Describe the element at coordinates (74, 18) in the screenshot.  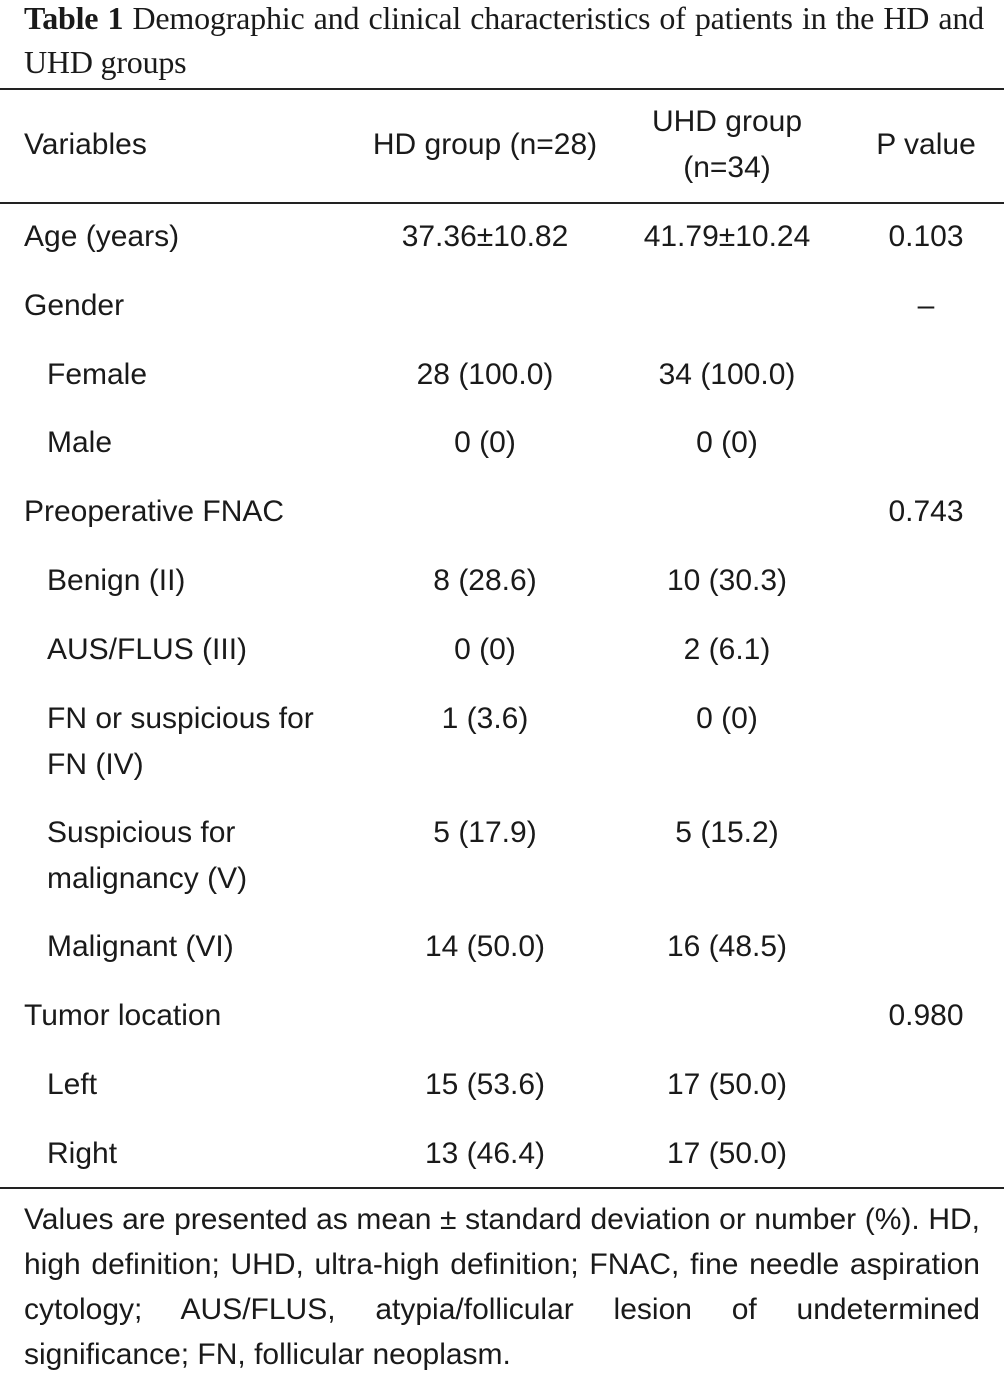
I see `table-label: Table 1` at that location.